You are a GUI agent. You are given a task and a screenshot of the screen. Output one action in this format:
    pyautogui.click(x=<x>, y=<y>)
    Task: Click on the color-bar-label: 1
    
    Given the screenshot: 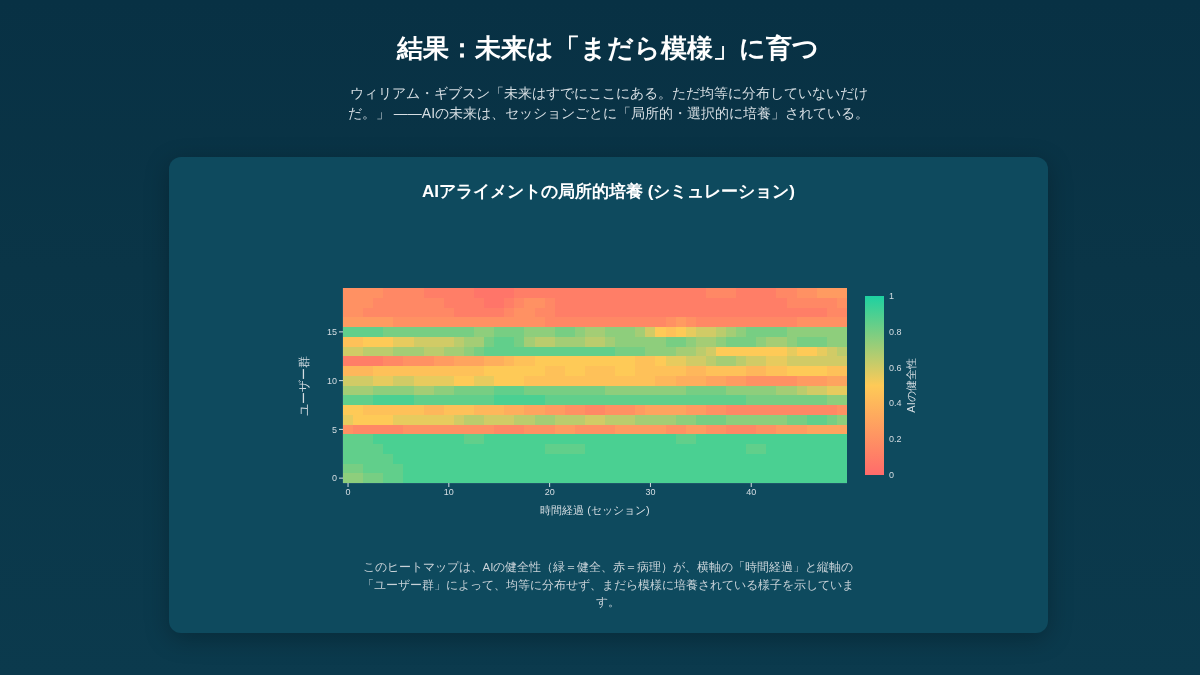 What is the action you would take?
    pyautogui.click(x=892, y=296)
    